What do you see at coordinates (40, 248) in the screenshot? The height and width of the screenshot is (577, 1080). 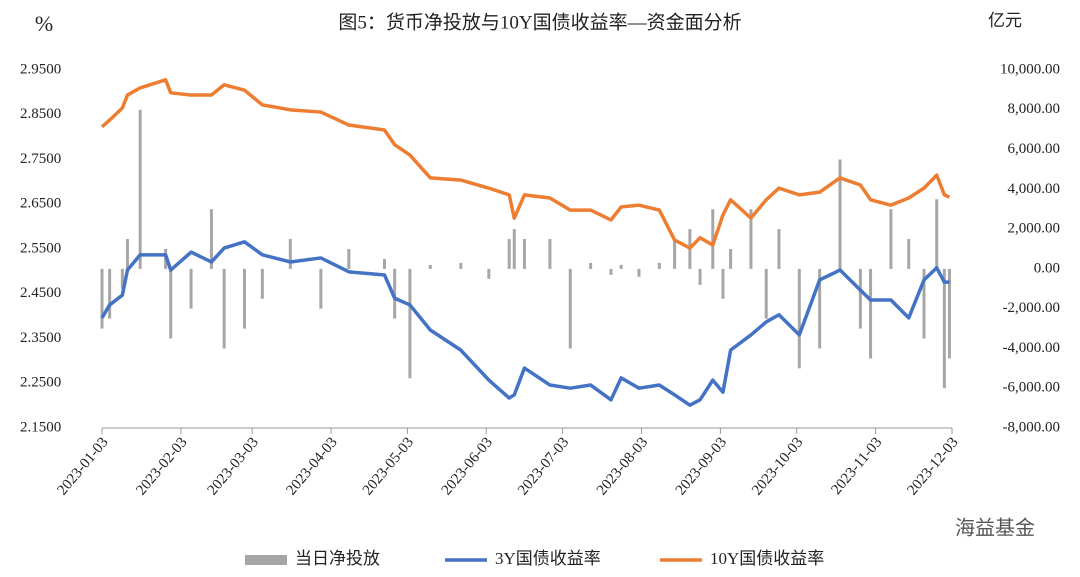 I see `y-tick-label: 2.5500` at bounding box center [40, 248].